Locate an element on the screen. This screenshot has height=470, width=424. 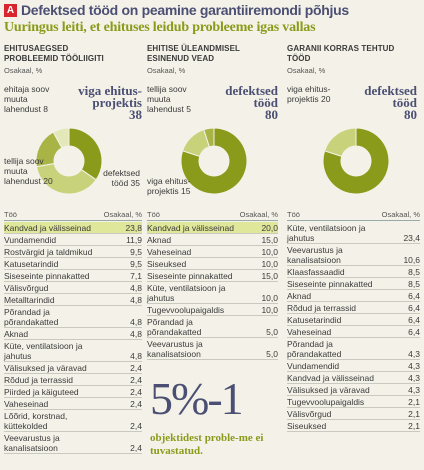
table-row: Küte, ventilatsioon ja jahutus 23,4 is located at coordinates (353, 233).